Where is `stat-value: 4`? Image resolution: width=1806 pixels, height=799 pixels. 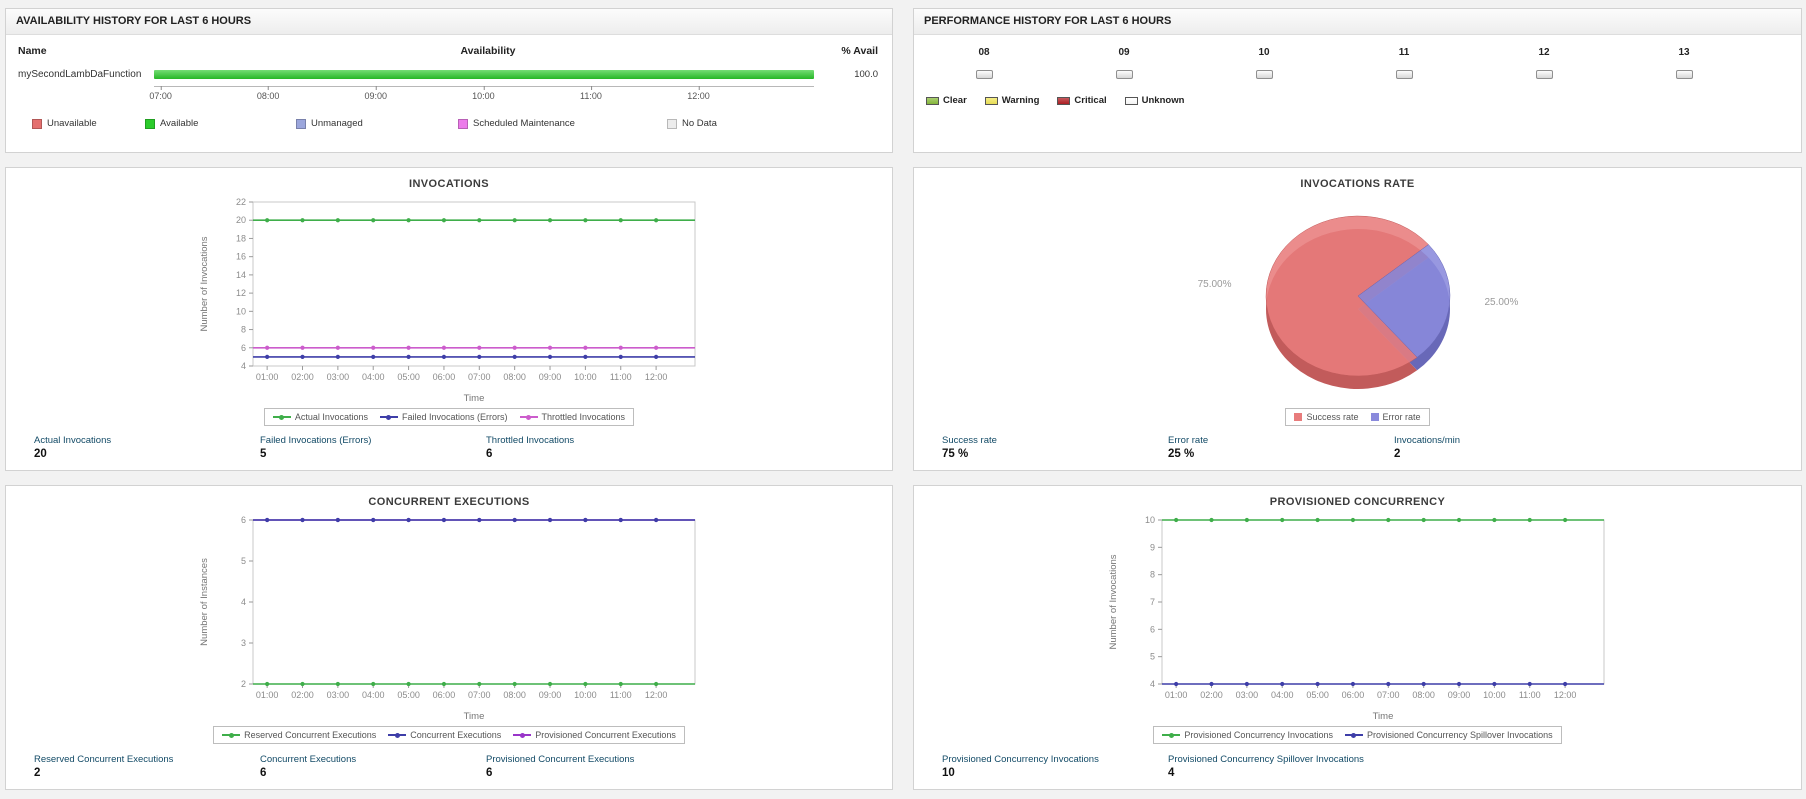
stat-value: 4 is located at coordinates (1171, 773).